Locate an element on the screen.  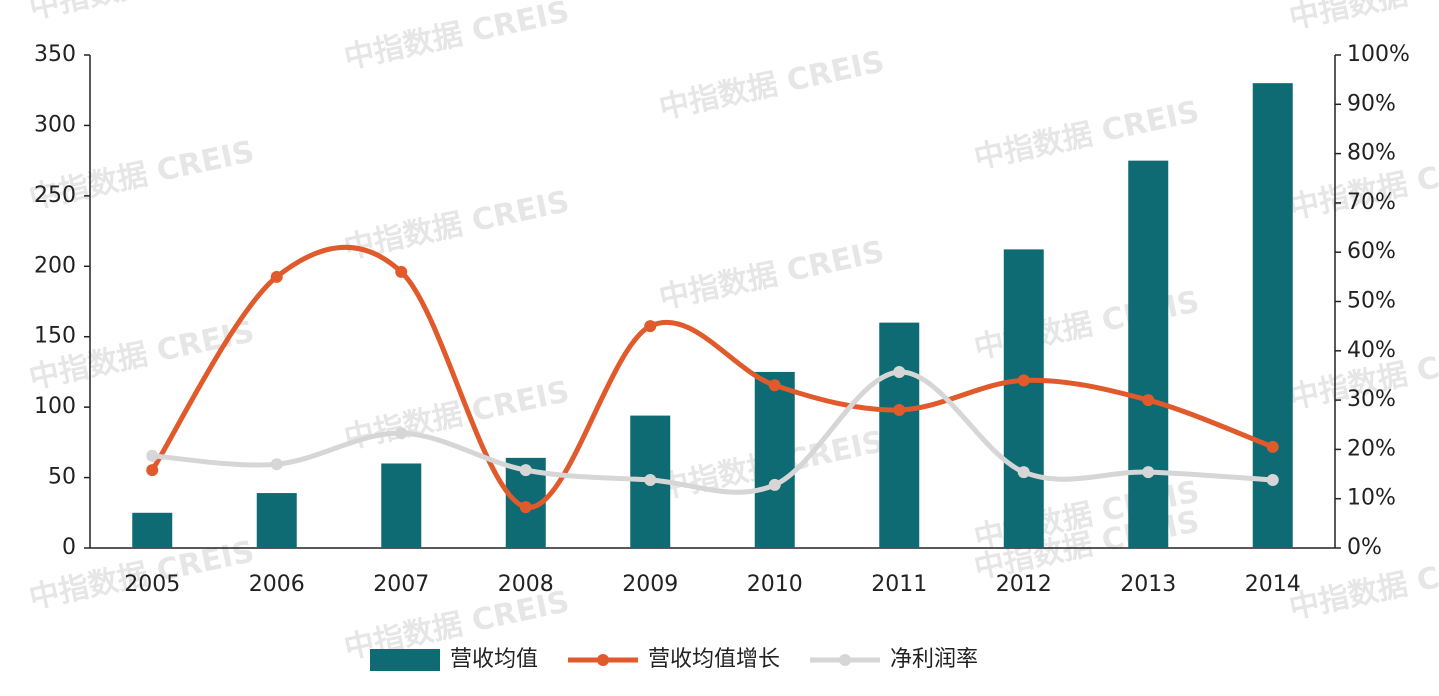
legend-label: 营收均值增长 is located at coordinates (714, 659).